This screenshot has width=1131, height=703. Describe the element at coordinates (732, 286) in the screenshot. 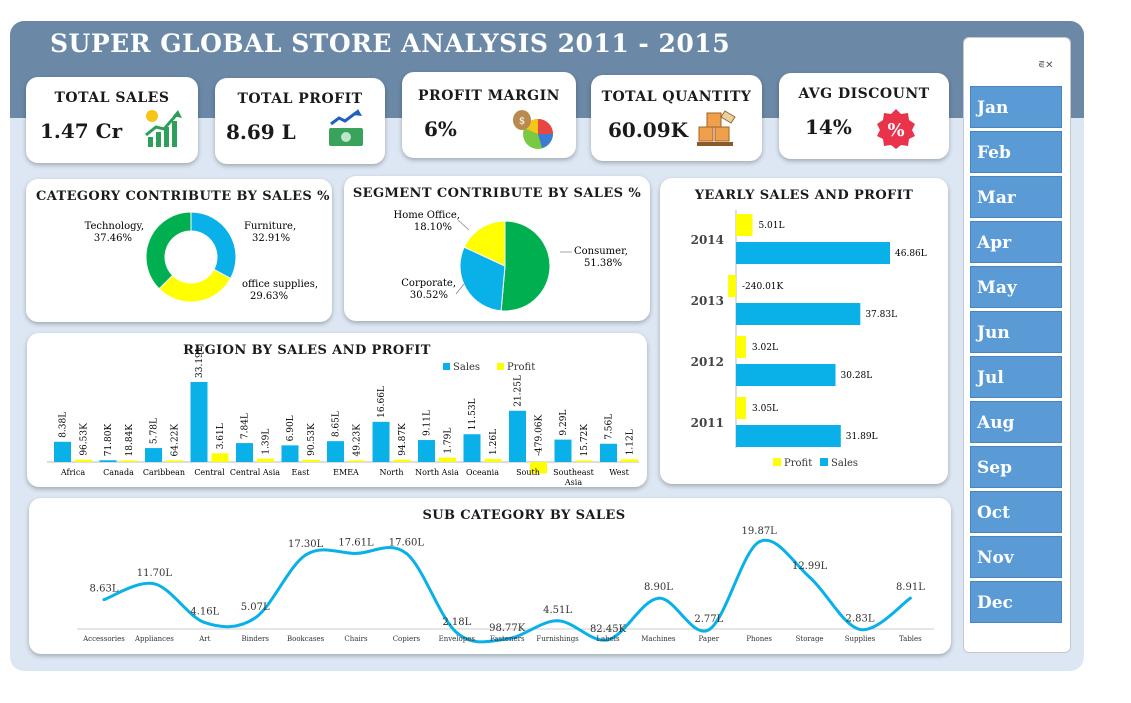

I see `bar-profit-2013` at that location.